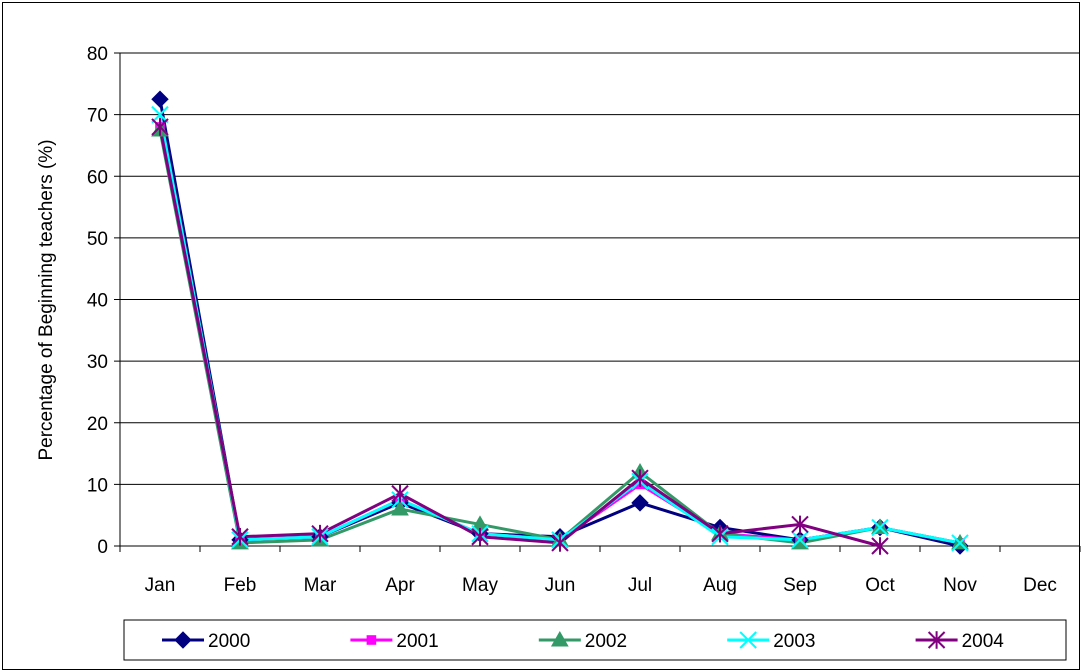 The height and width of the screenshot is (672, 1082). Describe the element at coordinates (97, 301) in the screenshot. I see `y-tick-label: 40` at that location.